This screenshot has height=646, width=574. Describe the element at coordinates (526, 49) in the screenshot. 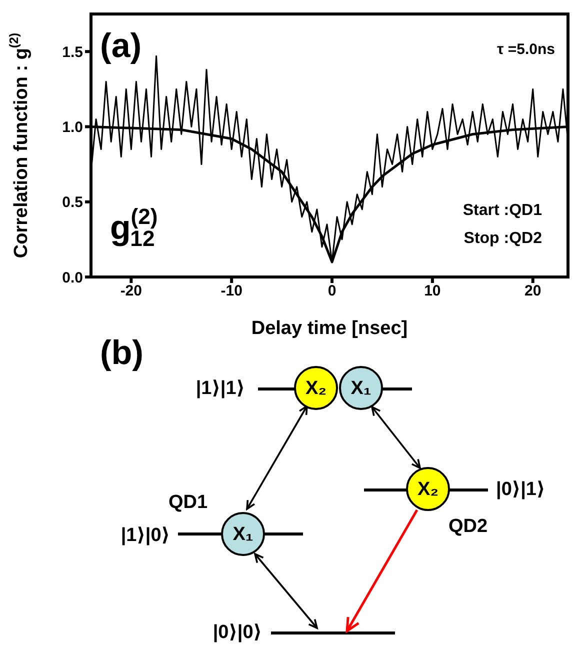

I see `annotation: τ =5.0ns` at that location.